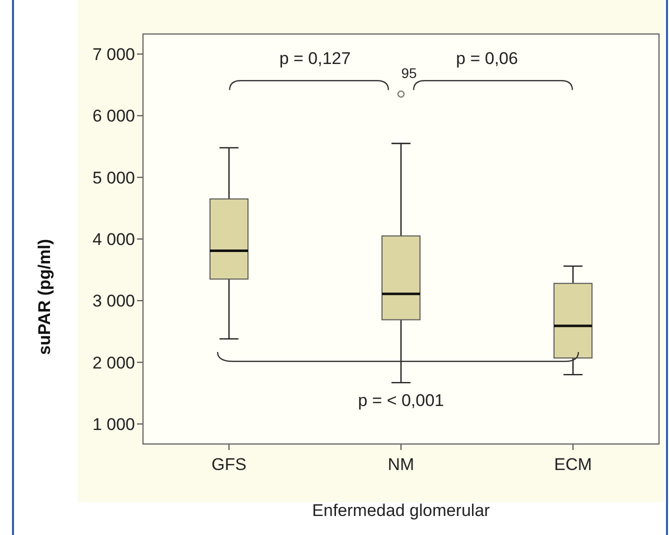 The image size is (669, 535). I want to click on y-tick-label: 7 000, so click(113, 54).